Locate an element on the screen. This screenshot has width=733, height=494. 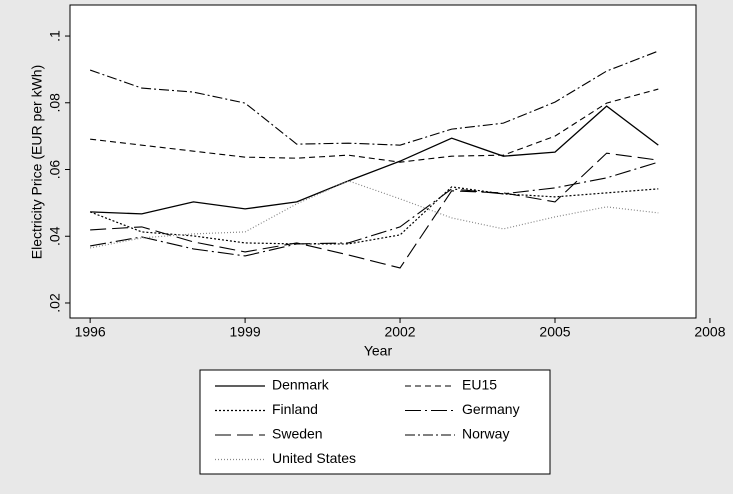
y-tick-label: .04 is located at coordinates (55, 236).